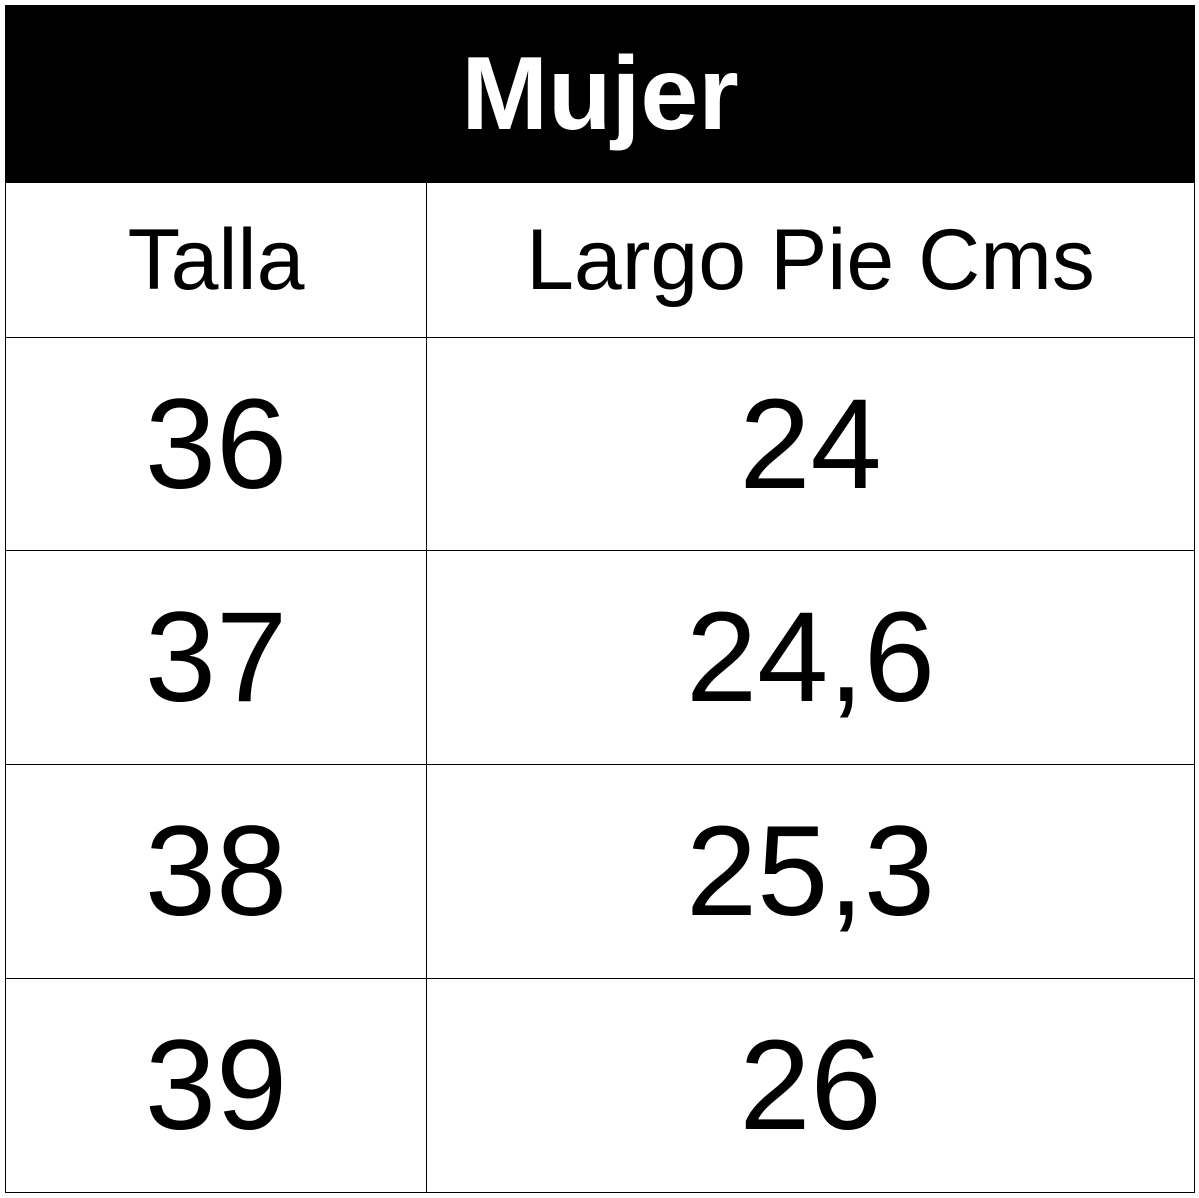 The image size is (1199, 1198). Describe the element at coordinates (216, 1085) in the screenshot. I see `table-cell: 39` at that location.